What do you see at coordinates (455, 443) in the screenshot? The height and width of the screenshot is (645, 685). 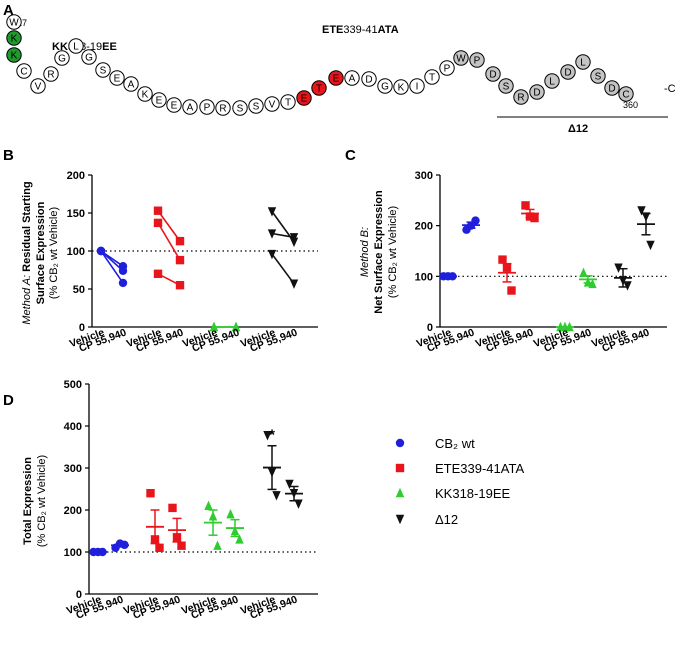 I see `legend-label: CB₂ wt` at bounding box center [455, 443].